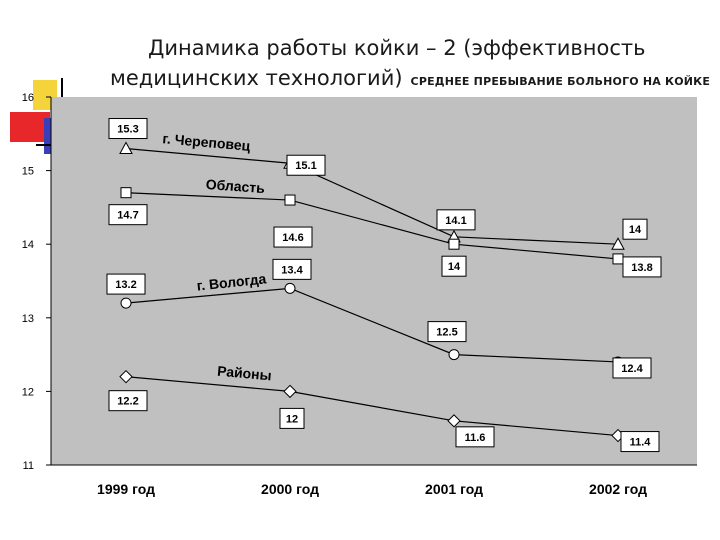  I want to click on series-name-label: Область, so click(235, 186).